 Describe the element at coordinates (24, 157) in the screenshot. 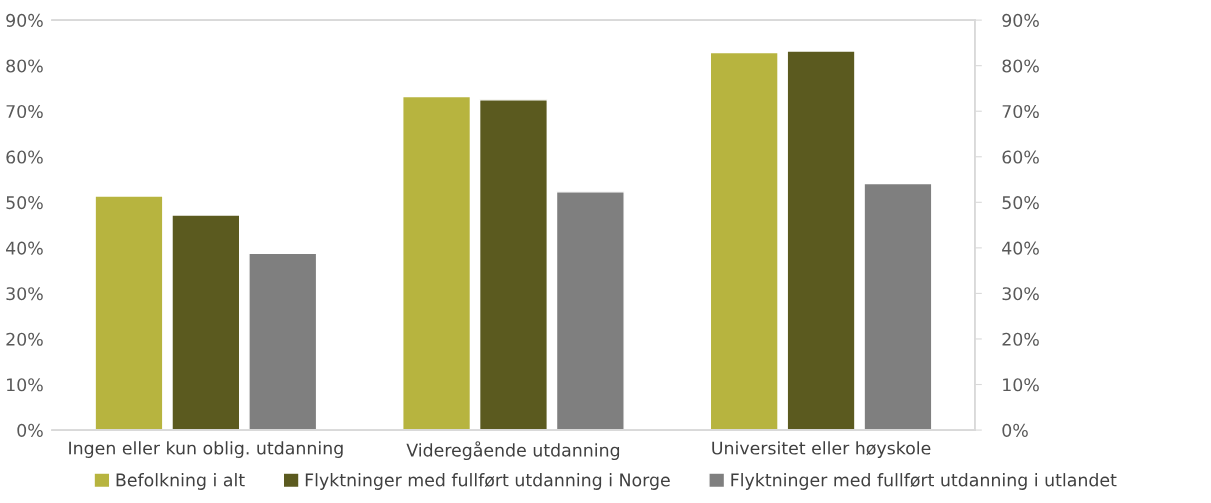

I see `y-tick-label: 60%` at that location.